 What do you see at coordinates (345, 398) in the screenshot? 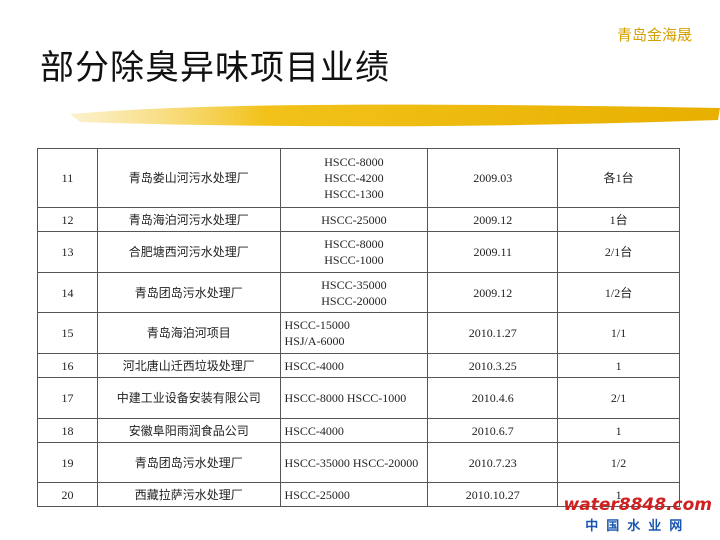
I see `model-line: HSCC-8000 HSCC-1000` at bounding box center [345, 398].